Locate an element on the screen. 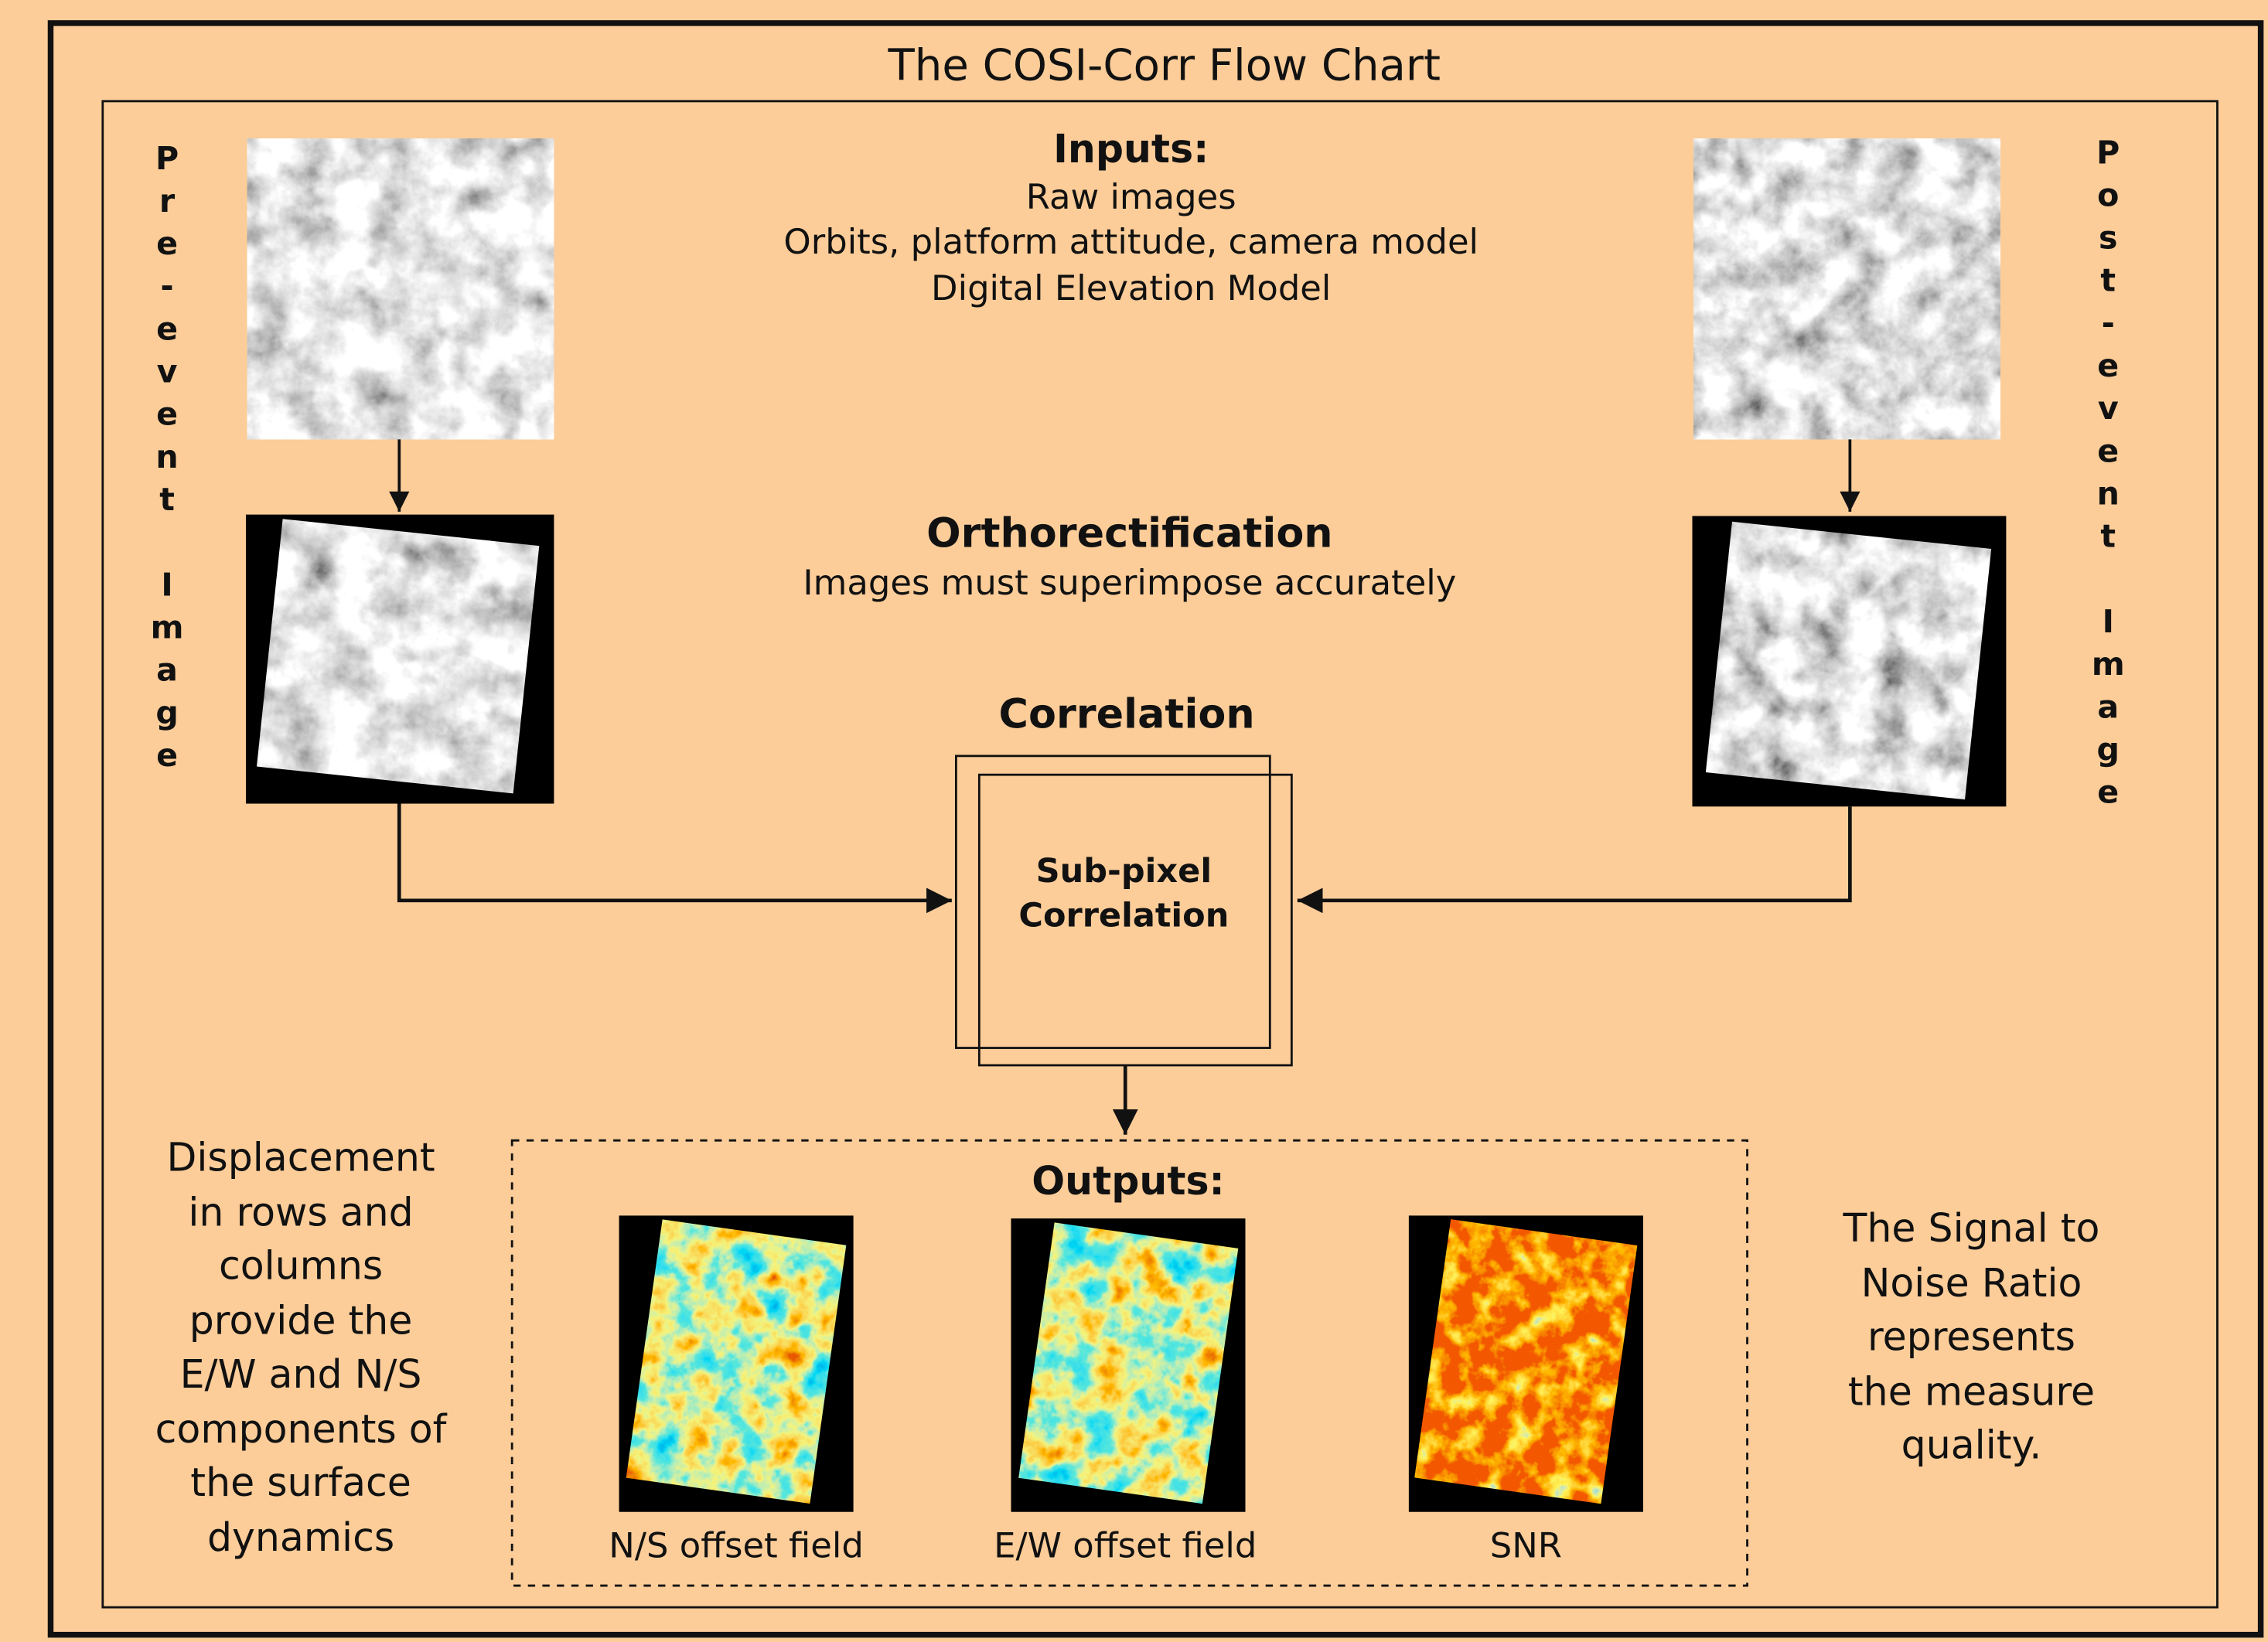  ew-image is located at coordinates (1128, 1363).